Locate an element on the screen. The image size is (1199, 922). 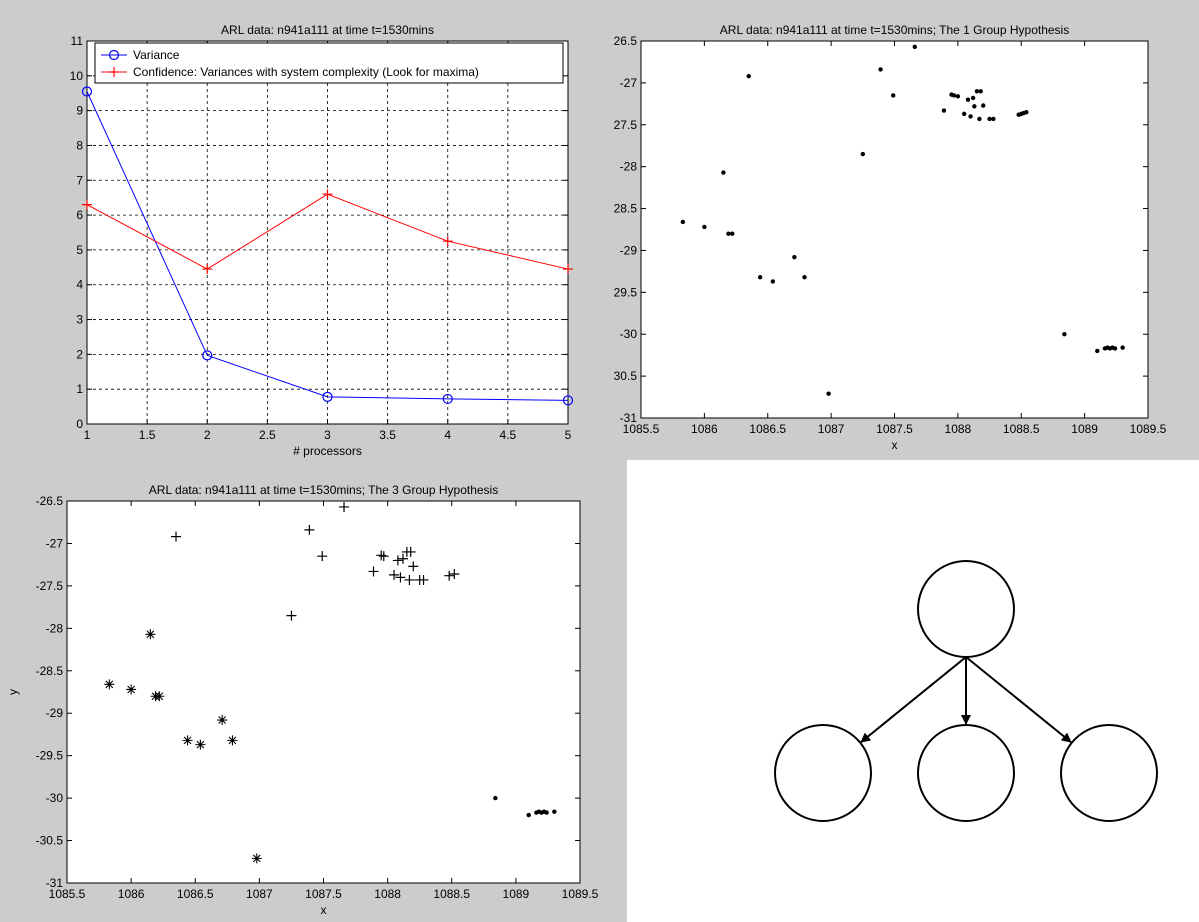
x-tick-label: 3.5 is located at coordinates (387, 435).